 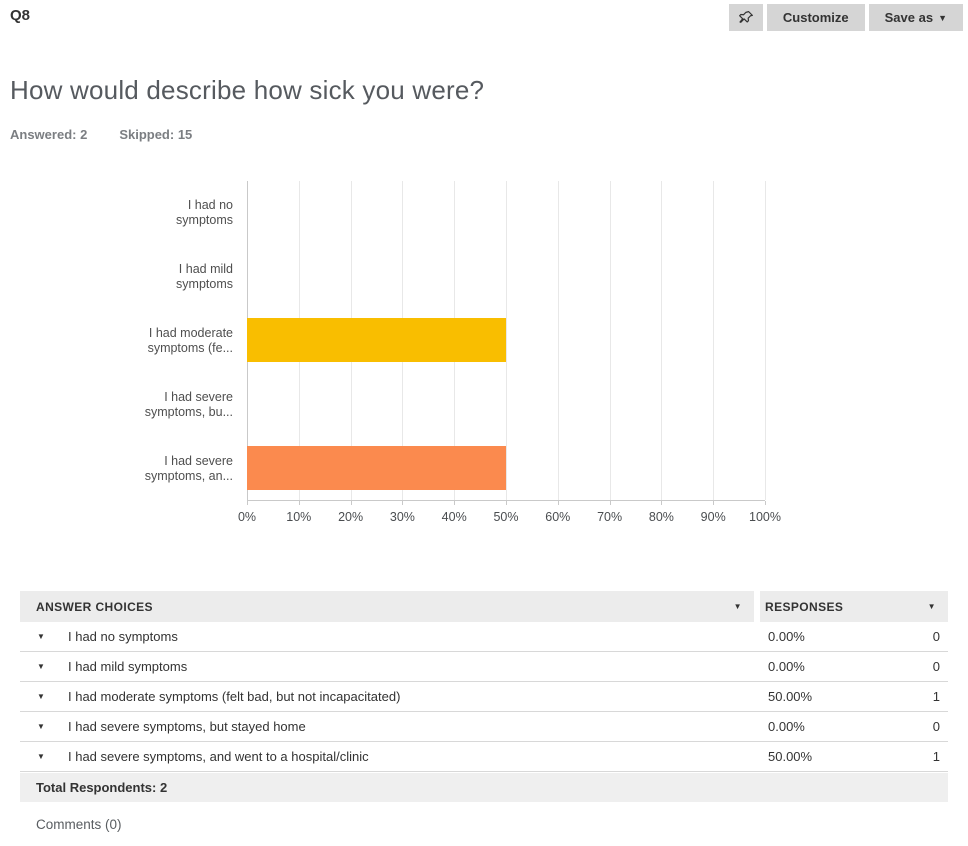 What do you see at coordinates (454, 517) in the screenshot?
I see `x-tick-label: 40%` at bounding box center [454, 517].